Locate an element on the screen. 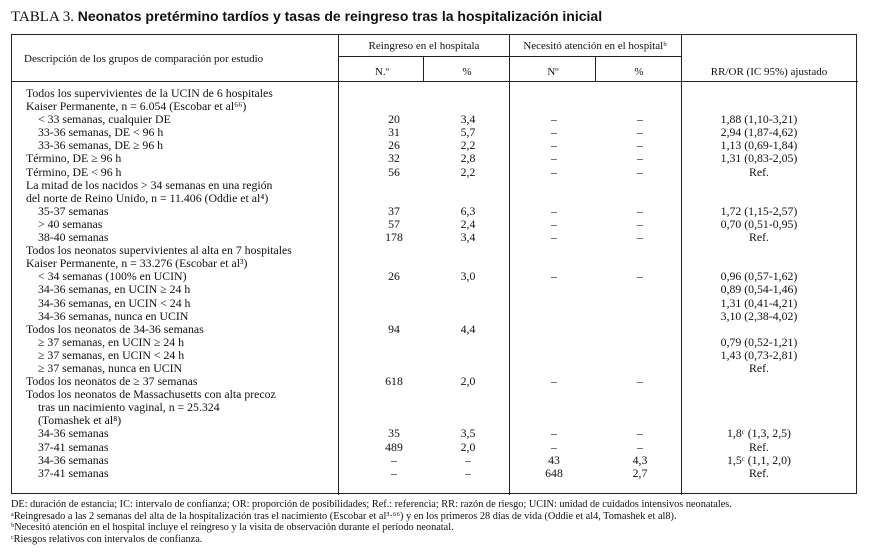 The image size is (869, 554). row-readmission-pct: 2,0 is located at coordinates (468, 381).